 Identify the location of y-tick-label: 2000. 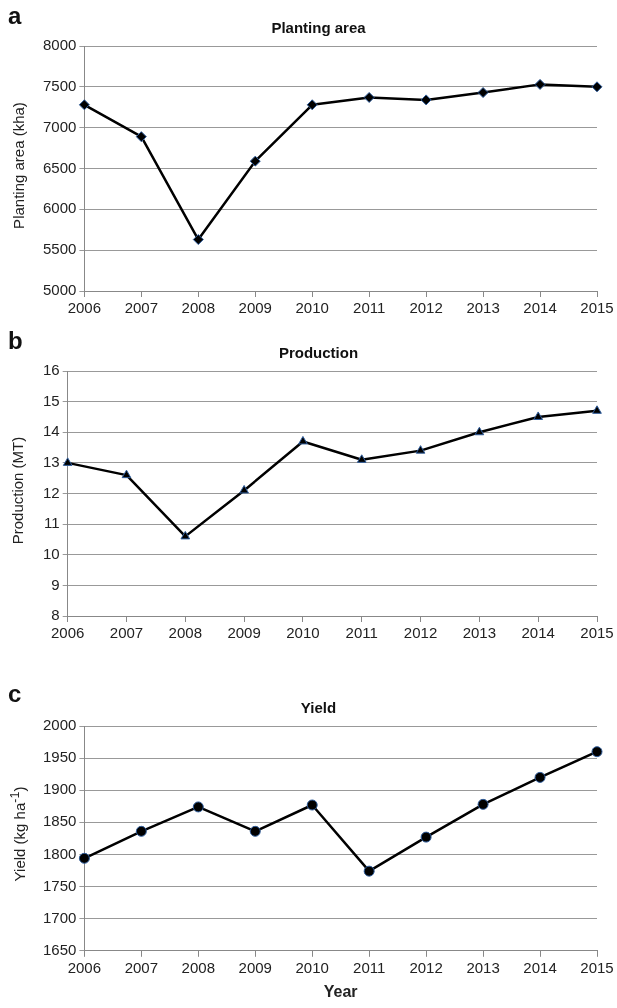
(59, 725).